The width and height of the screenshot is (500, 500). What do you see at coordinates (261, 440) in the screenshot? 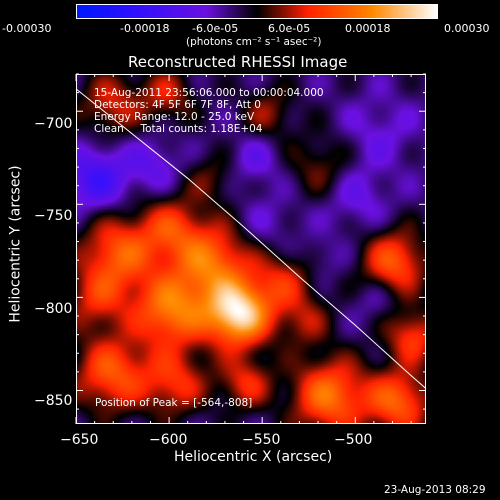
I see `x-tick-label-2: −550` at bounding box center [261, 440].